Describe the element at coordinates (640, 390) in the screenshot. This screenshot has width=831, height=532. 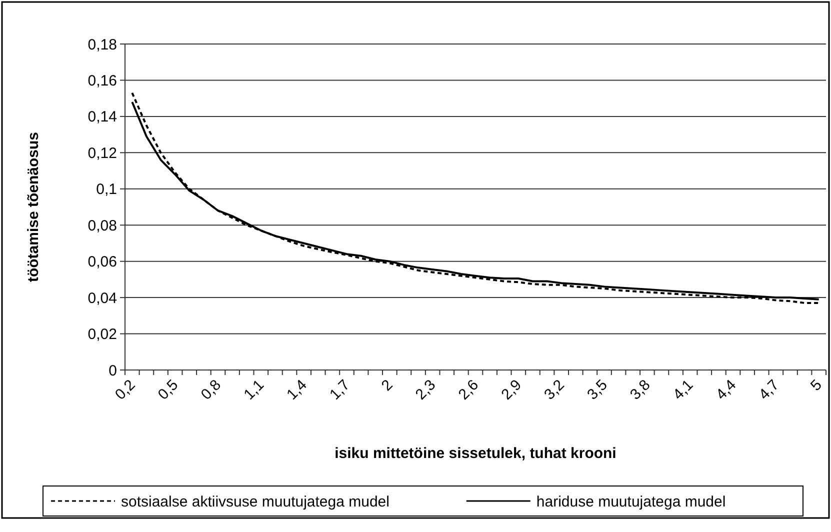
I see `x-tick-label: 3,8` at that location.